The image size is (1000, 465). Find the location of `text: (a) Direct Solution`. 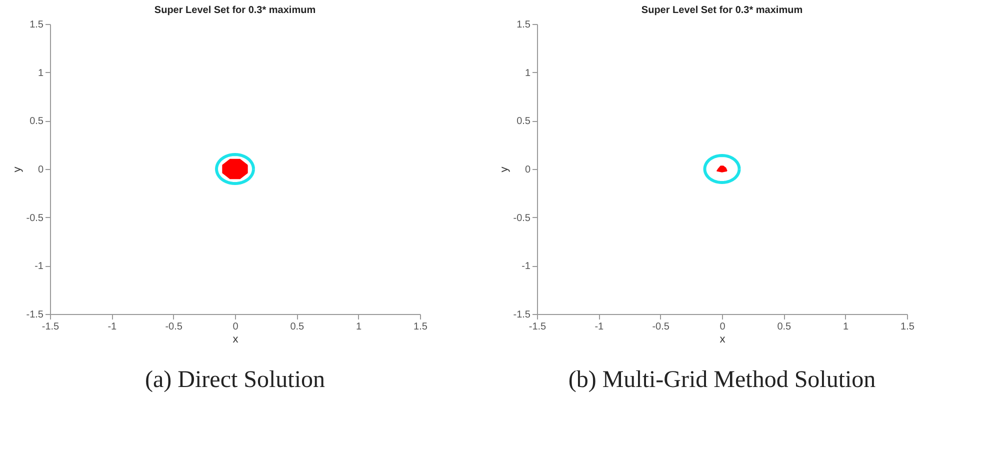

text: (a) Direct Solution is located at coordinates (235, 380).